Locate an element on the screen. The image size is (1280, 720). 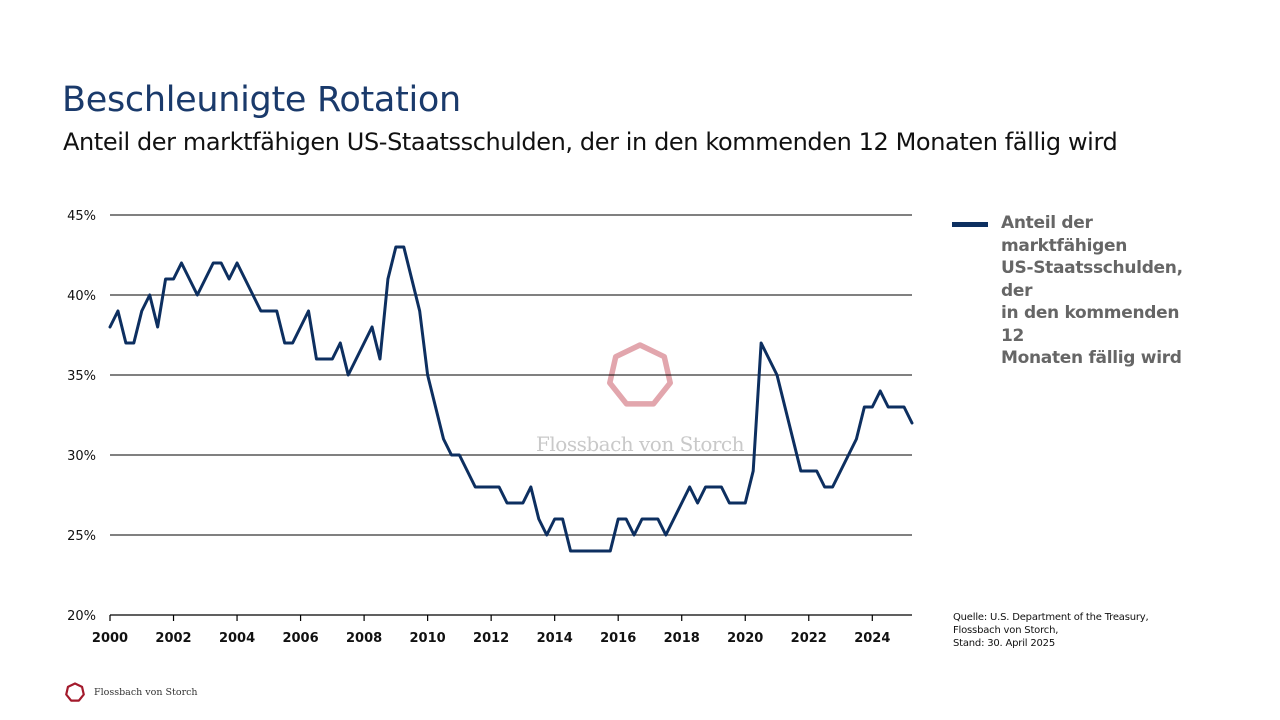
x-axis is located at coordinates (510, 617).